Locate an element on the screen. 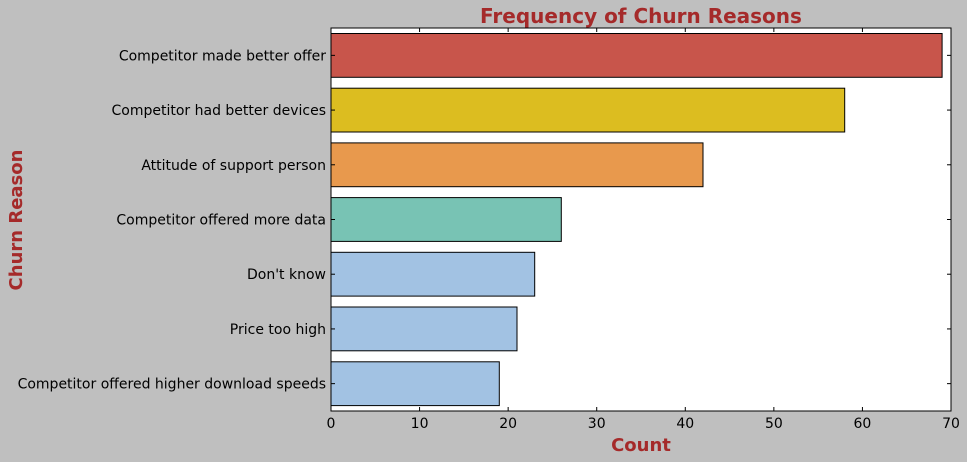 This screenshot has width=967, height=462. x-axis-label: Count is located at coordinates (641, 445).